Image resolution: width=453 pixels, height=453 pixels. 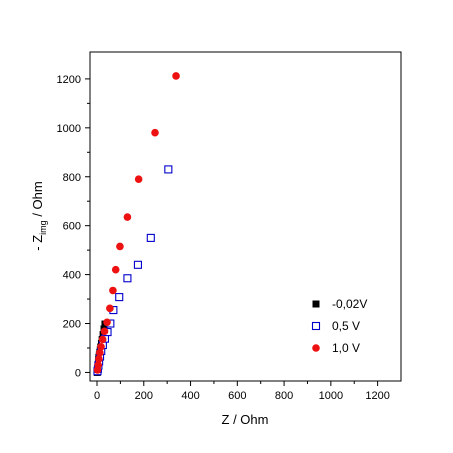 What do you see at coordinates (190, 396) in the screenshot?
I see `x-tick-label: 400` at bounding box center [190, 396].